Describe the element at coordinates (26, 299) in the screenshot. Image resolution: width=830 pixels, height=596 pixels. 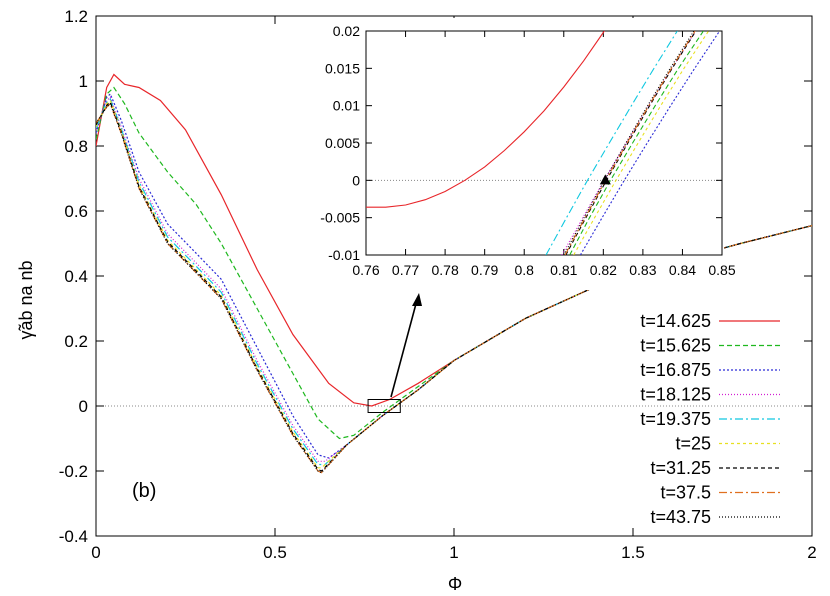
I see `y-axis-label: γ̃ab na nb` at that location.